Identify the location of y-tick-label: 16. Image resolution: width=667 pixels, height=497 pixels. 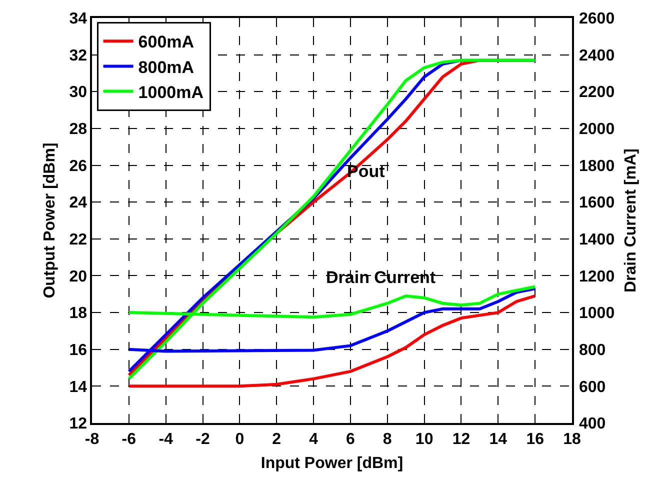
(78, 350).